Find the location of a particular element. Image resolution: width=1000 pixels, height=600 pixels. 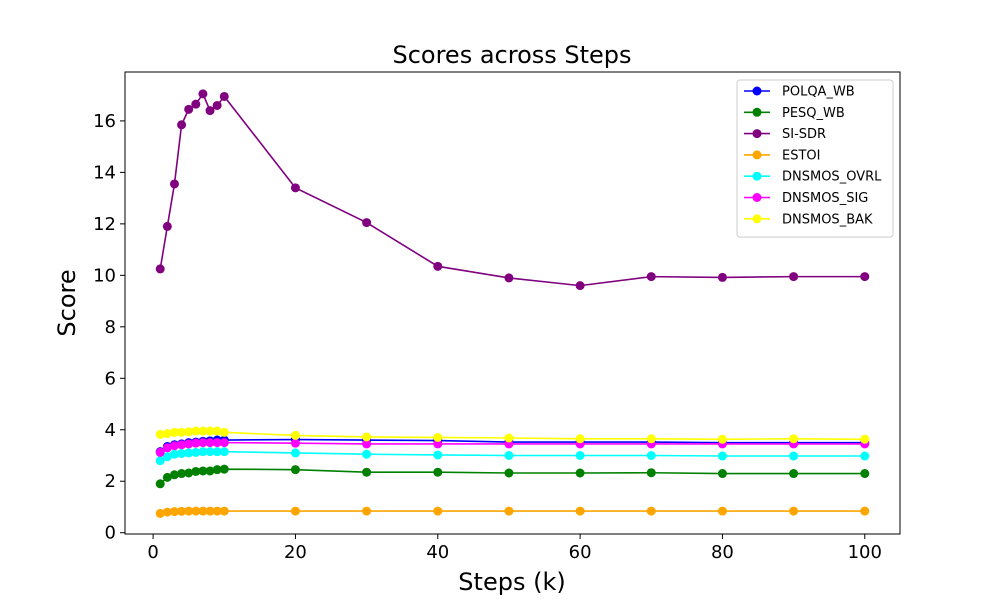

y-tick-label: 2 is located at coordinates (110, 481).